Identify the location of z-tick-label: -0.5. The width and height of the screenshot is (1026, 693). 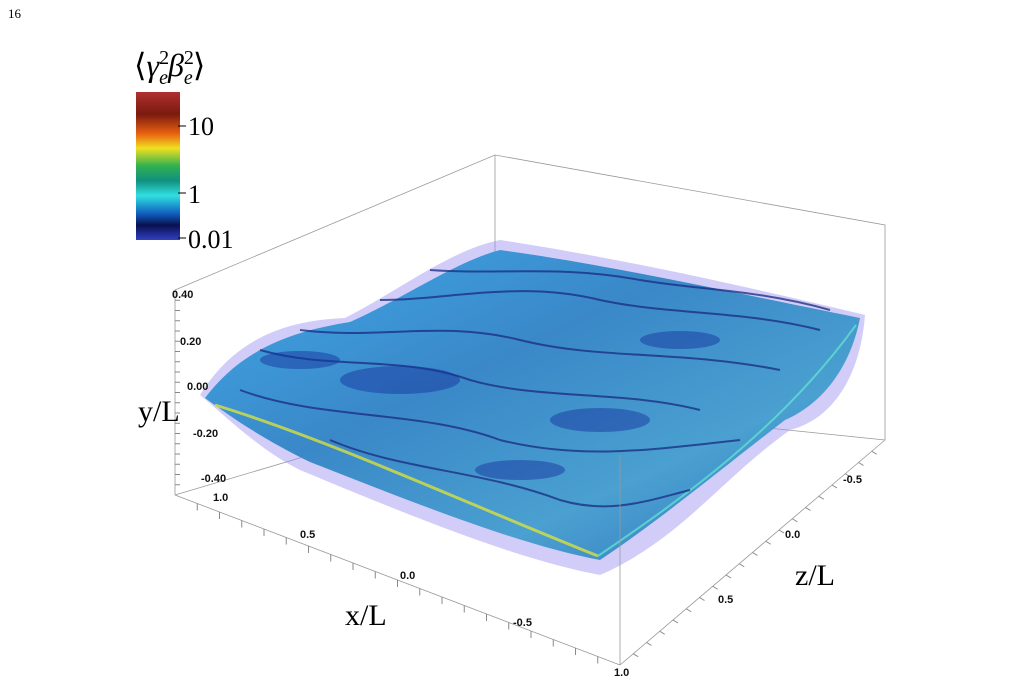
(852, 480).